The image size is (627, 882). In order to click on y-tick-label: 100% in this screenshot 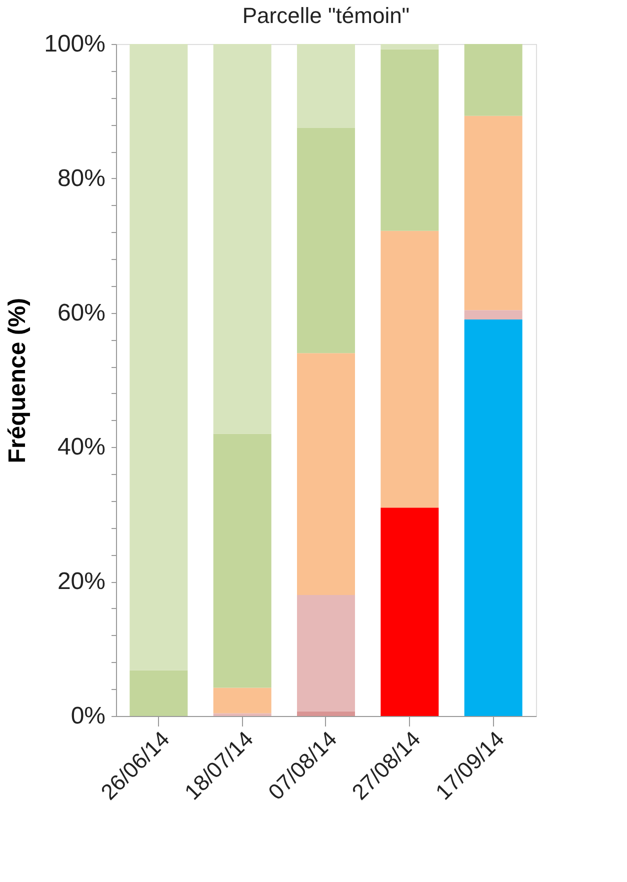, I will do `click(75, 44)`.